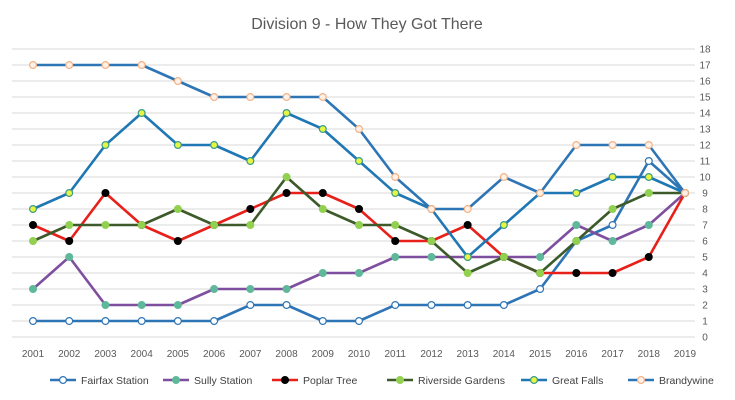 This screenshot has width=735, height=400. Describe the element at coordinates (395, 354) in the screenshot. I see `x-tick-label: 2011` at that location.